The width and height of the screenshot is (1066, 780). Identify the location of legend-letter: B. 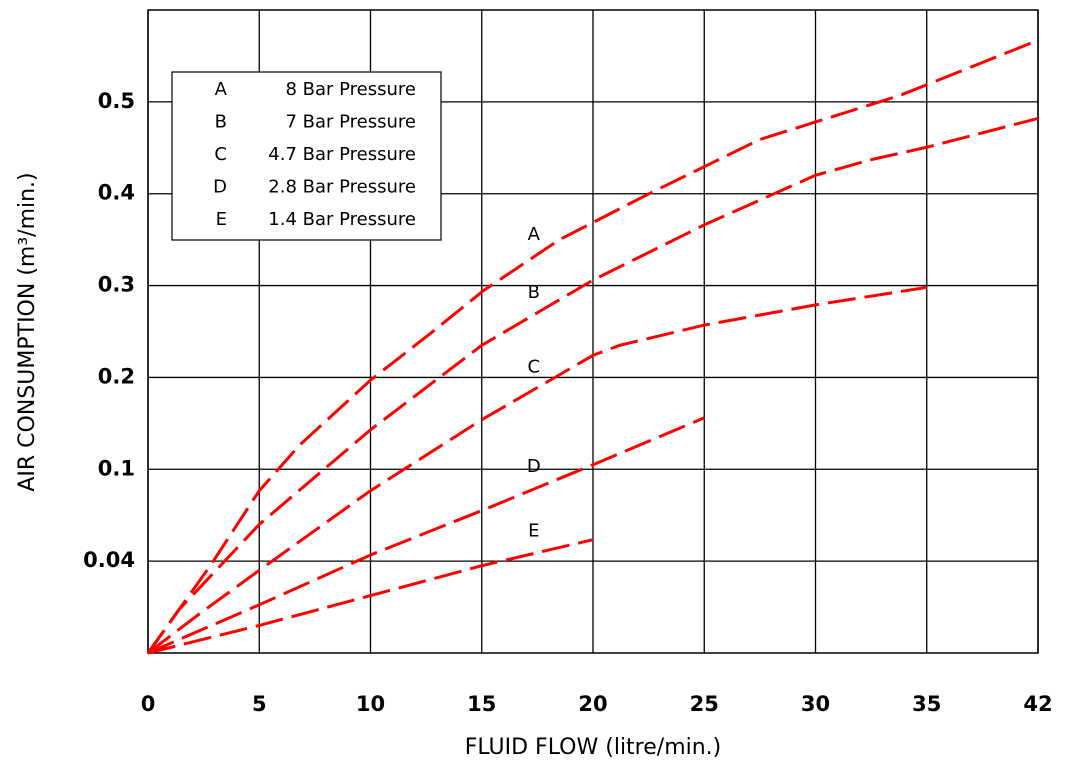
(221, 122).